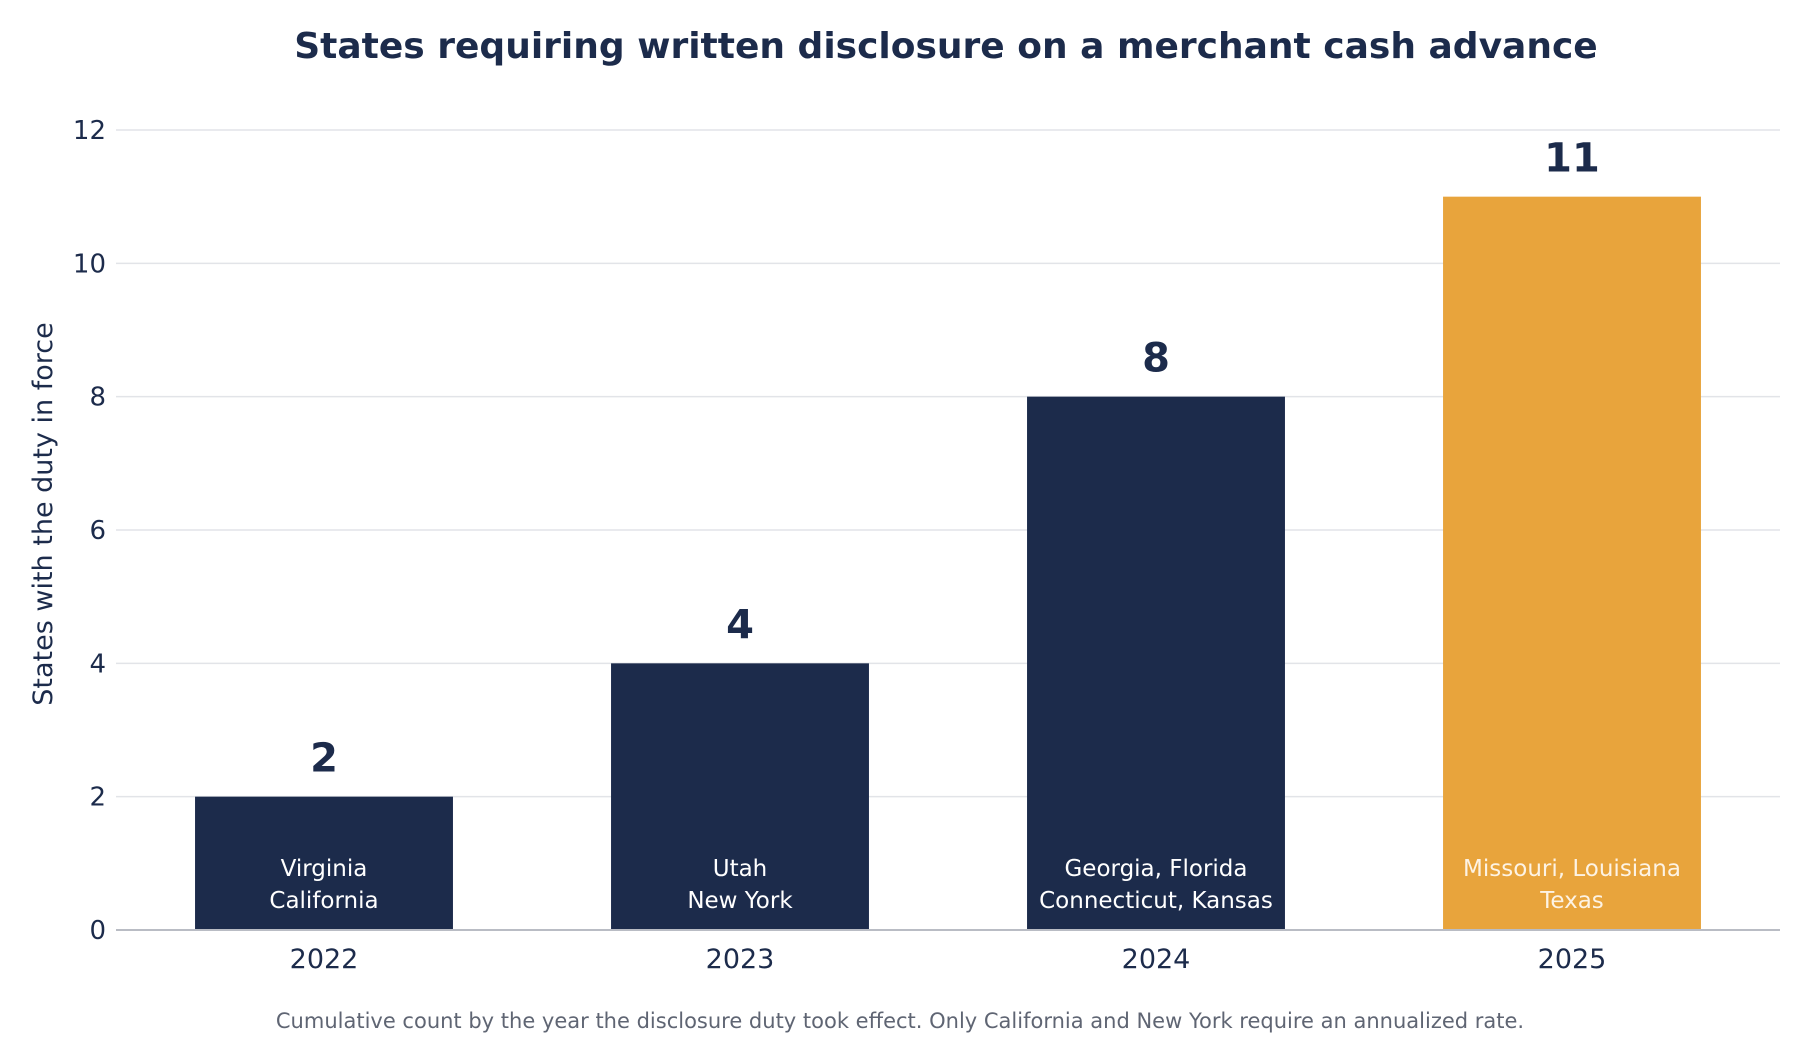 Image resolution: width=1800 pixels, height=1040 pixels. Describe the element at coordinates (740, 959) in the screenshot. I see `x-tick-label: 2023` at that location.